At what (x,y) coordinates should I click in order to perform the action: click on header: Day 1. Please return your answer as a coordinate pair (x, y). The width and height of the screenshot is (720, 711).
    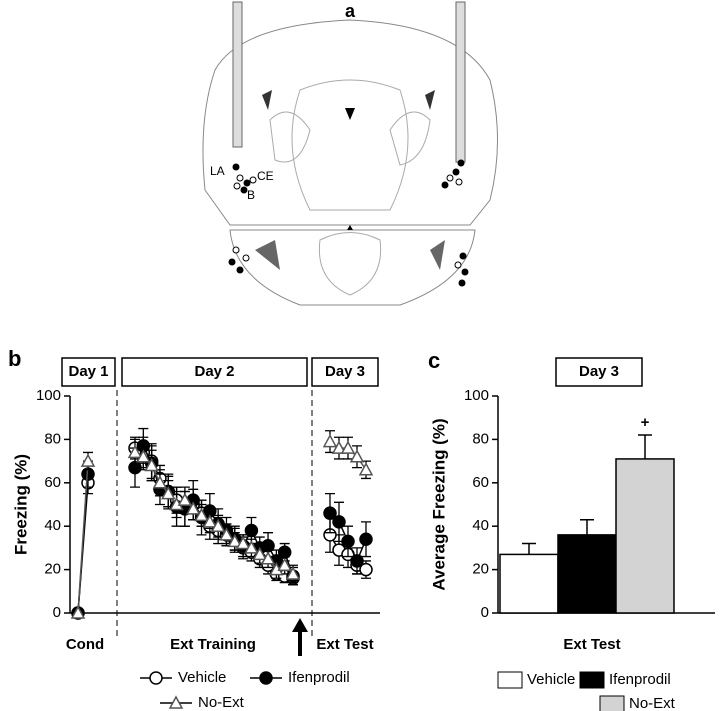
    Looking at the image, I should click on (88, 371).